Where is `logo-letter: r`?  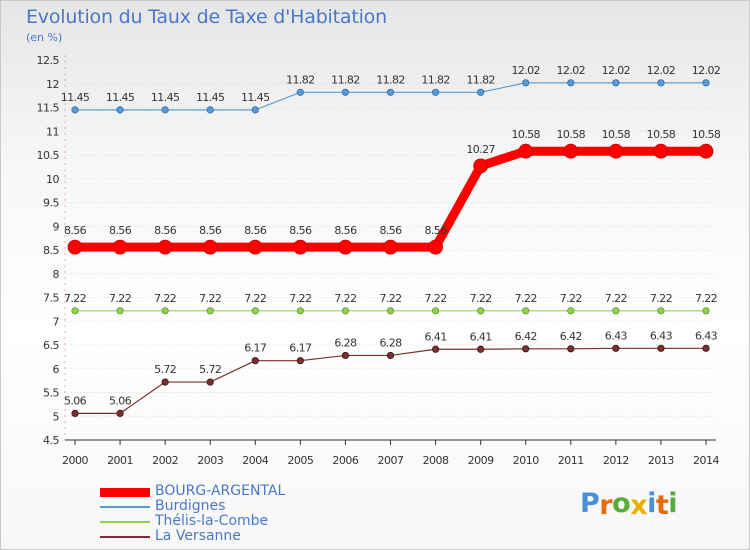 logo-letter: r is located at coordinates (606, 505).